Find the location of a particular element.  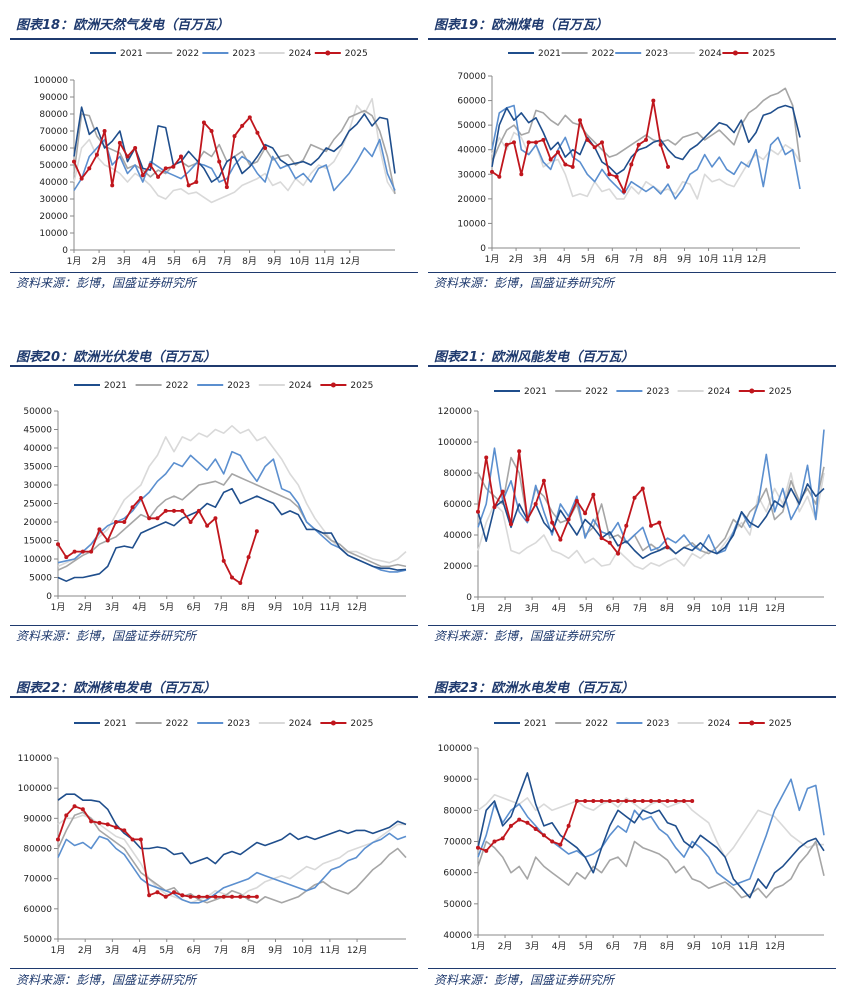

chart-title: 图表19：欧洲煤电（百万瓦） is located at coordinates (521, 25).